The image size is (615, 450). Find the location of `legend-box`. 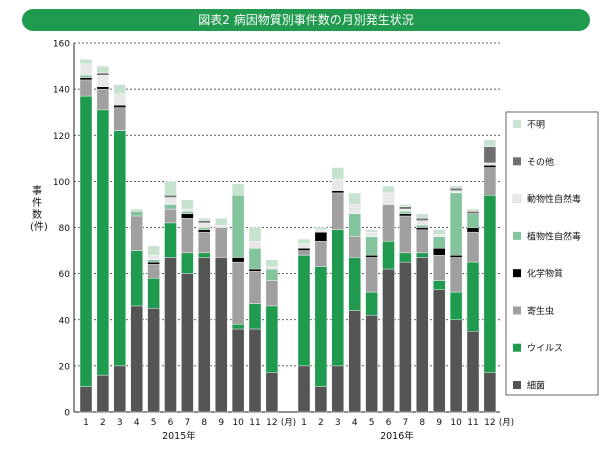

legend-box is located at coordinates (552, 253).